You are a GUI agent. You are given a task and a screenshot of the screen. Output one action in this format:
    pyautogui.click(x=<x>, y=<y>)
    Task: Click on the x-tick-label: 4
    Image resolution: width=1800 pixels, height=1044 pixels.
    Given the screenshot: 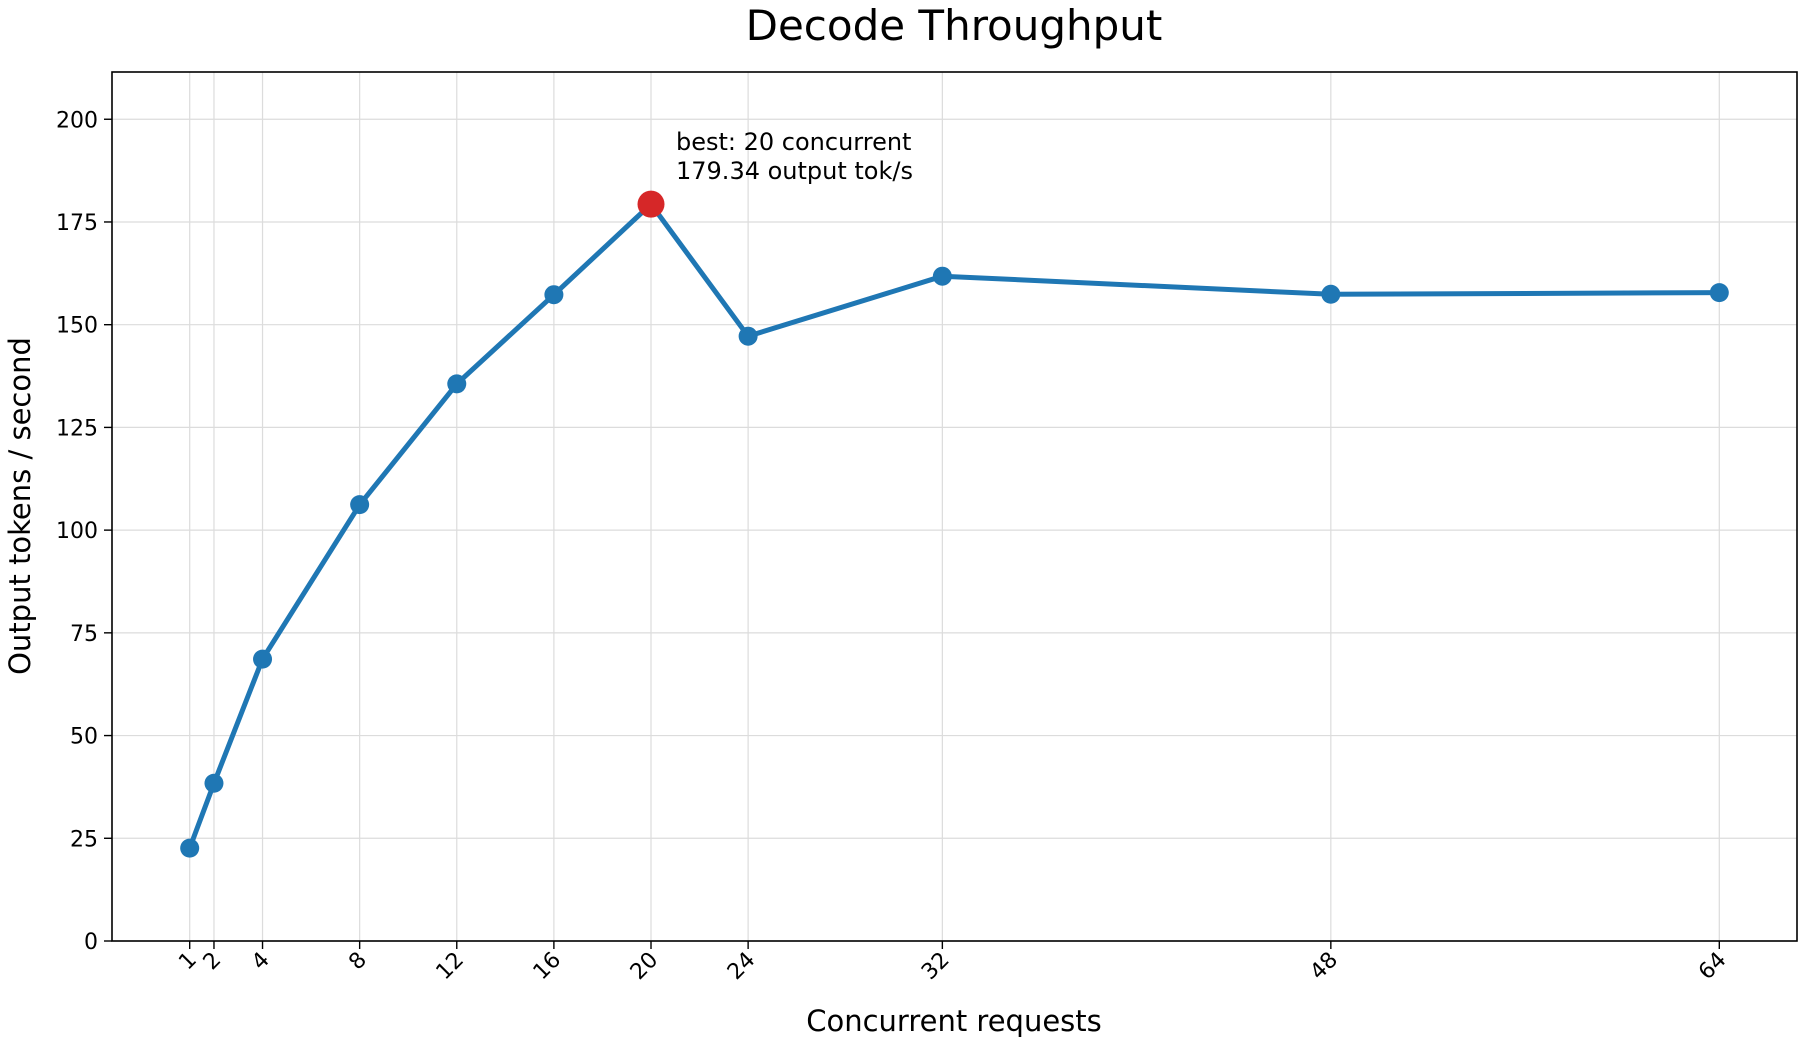 What is the action you would take?
    pyautogui.click(x=261, y=962)
    